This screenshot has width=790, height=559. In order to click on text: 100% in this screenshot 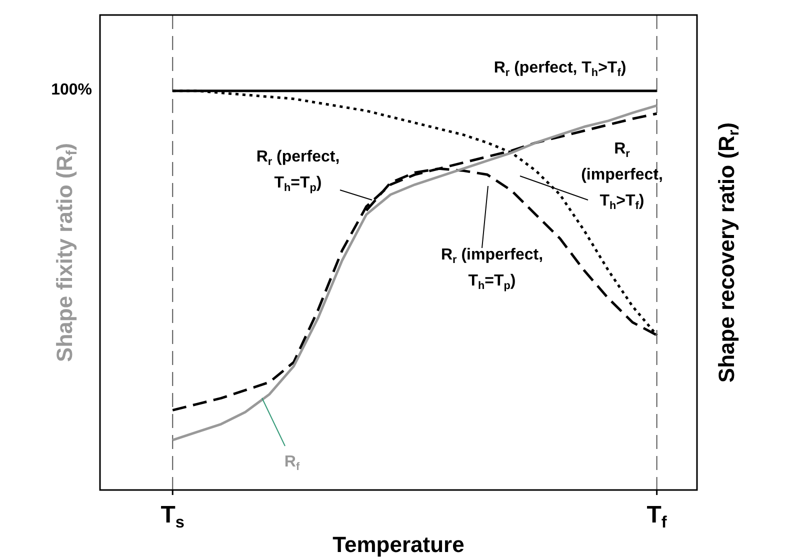, I will do `click(71, 89)`.